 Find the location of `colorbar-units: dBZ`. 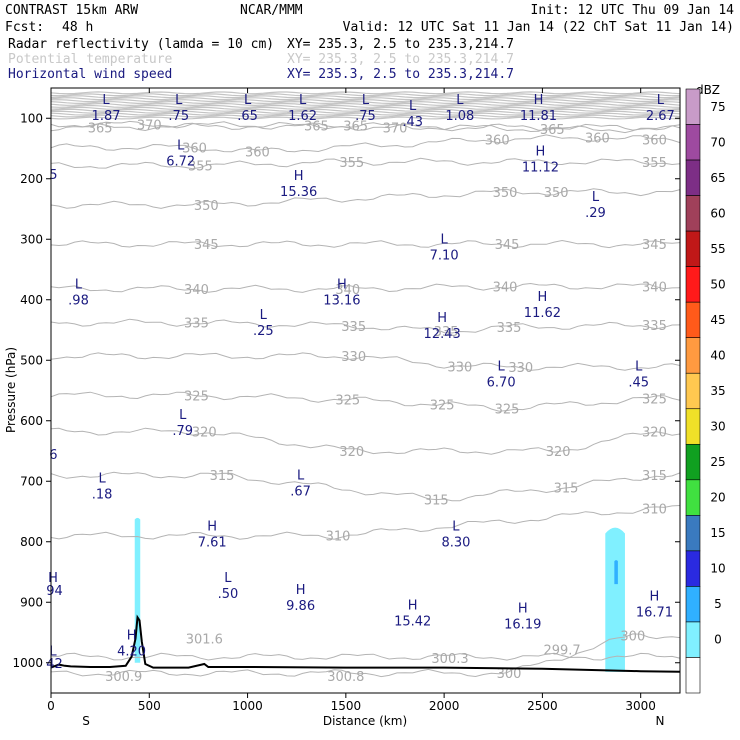

colorbar-units: dBZ is located at coordinates (708, 90).